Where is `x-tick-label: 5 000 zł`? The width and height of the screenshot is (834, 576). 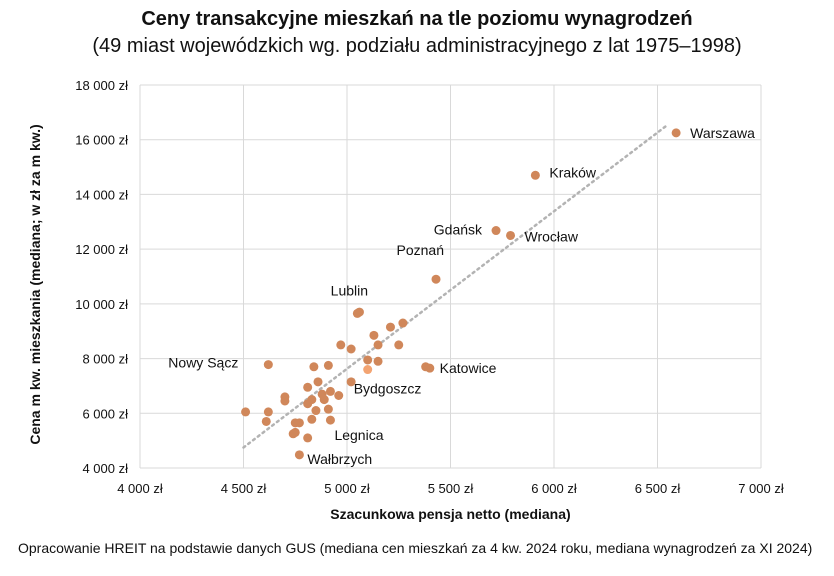
x-tick-label: 5 000 zł is located at coordinates (347, 488).